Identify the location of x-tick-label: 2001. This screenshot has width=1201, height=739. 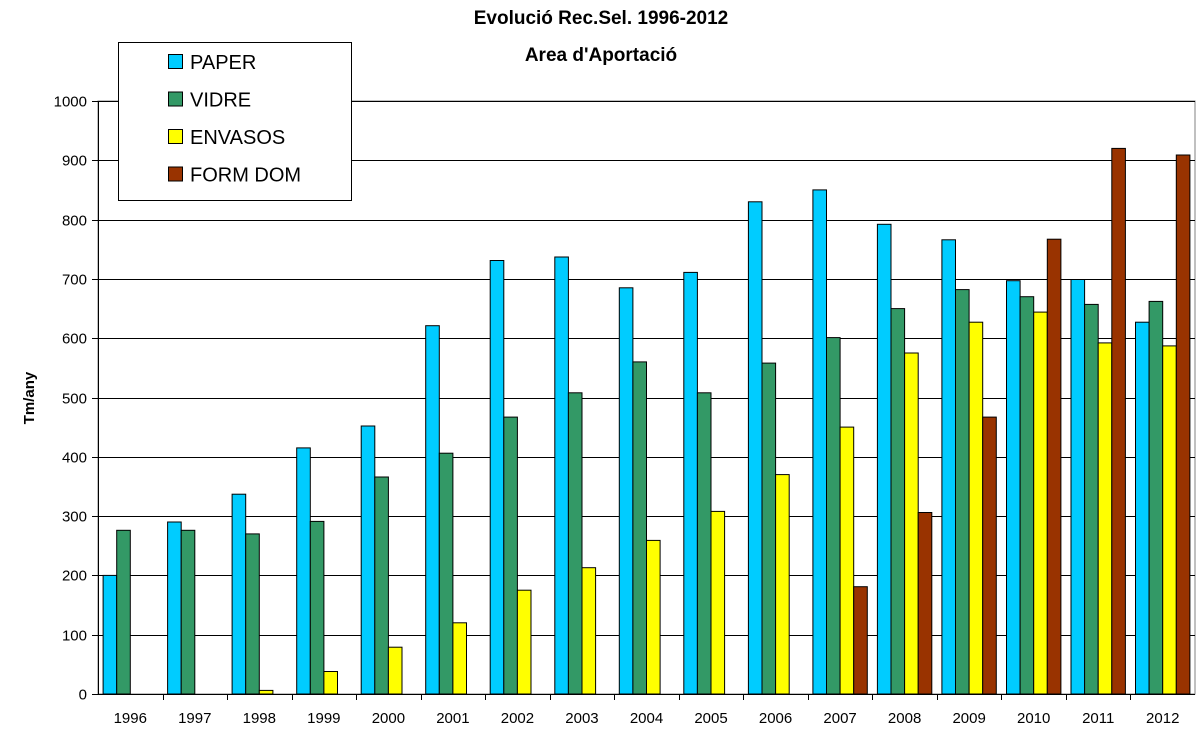
(452, 718).